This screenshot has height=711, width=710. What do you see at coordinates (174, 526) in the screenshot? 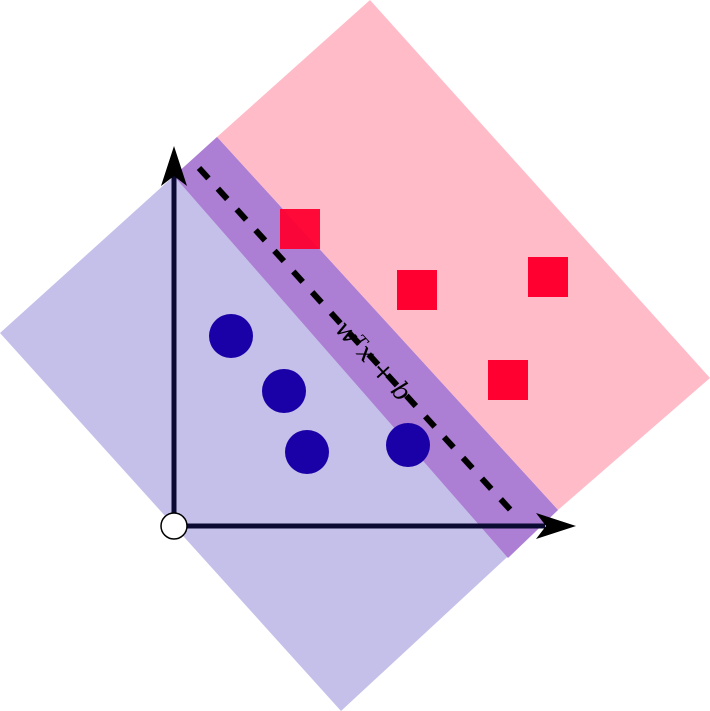
I see `origin-marker` at bounding box center [174, 526].